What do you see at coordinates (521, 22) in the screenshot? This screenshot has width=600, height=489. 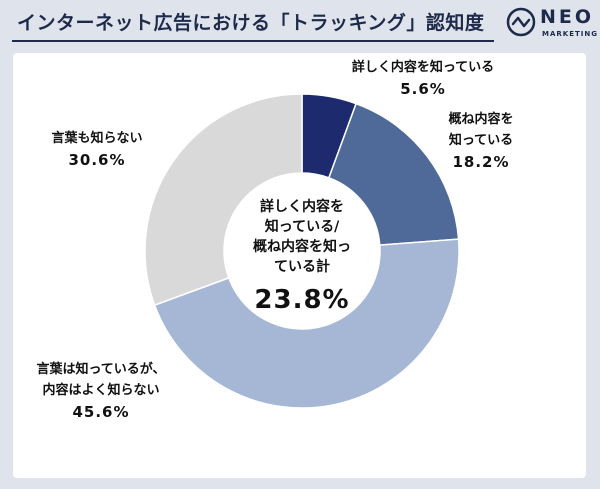 I see `logo-wave-icon` at bounding box center [521, 22].